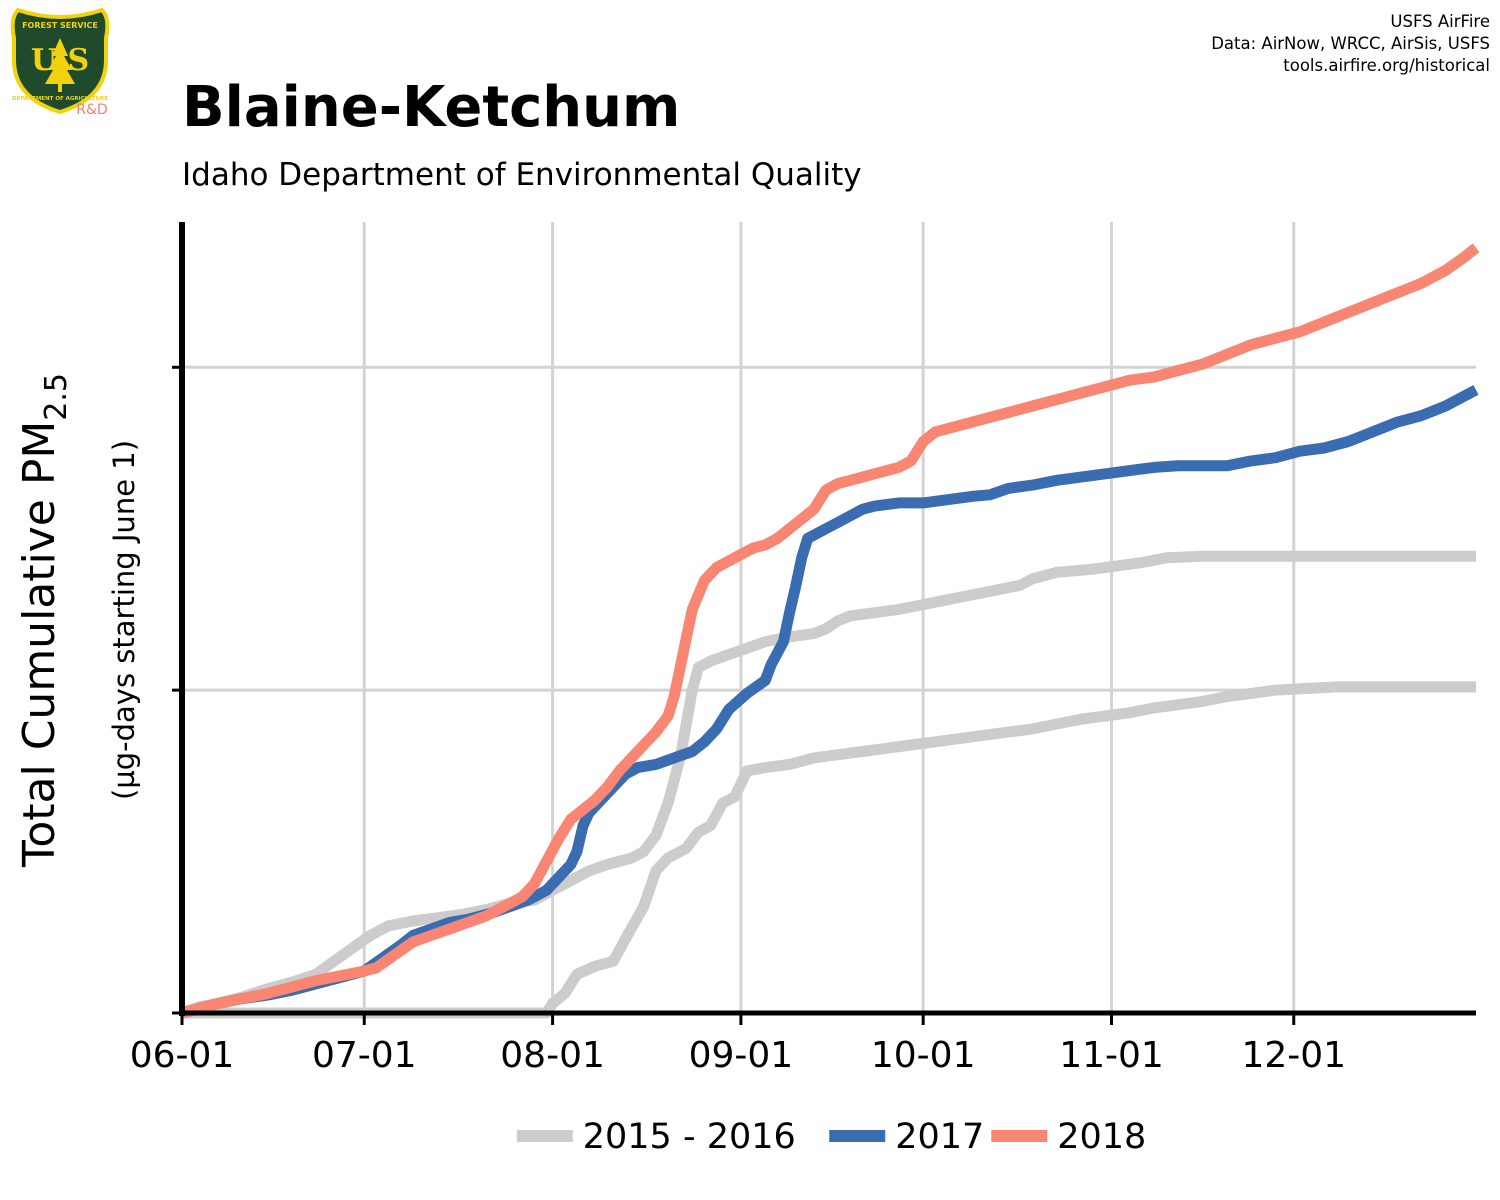 The image size is (1500, 1200). I want to click on logo-badge: R&D, so click(91, 110).